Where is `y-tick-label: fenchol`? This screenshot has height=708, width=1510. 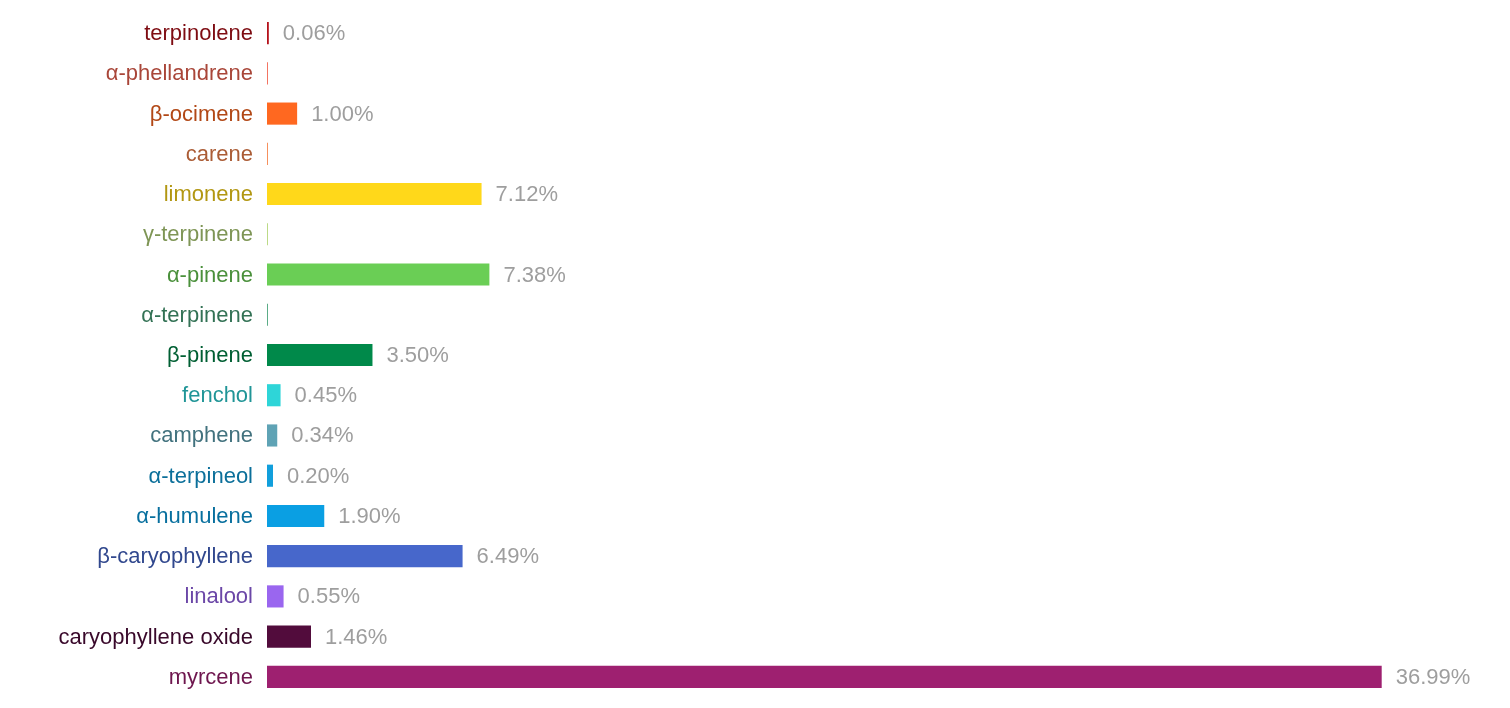 y-tick-label: fenchol is located at coordinates (217, 395).